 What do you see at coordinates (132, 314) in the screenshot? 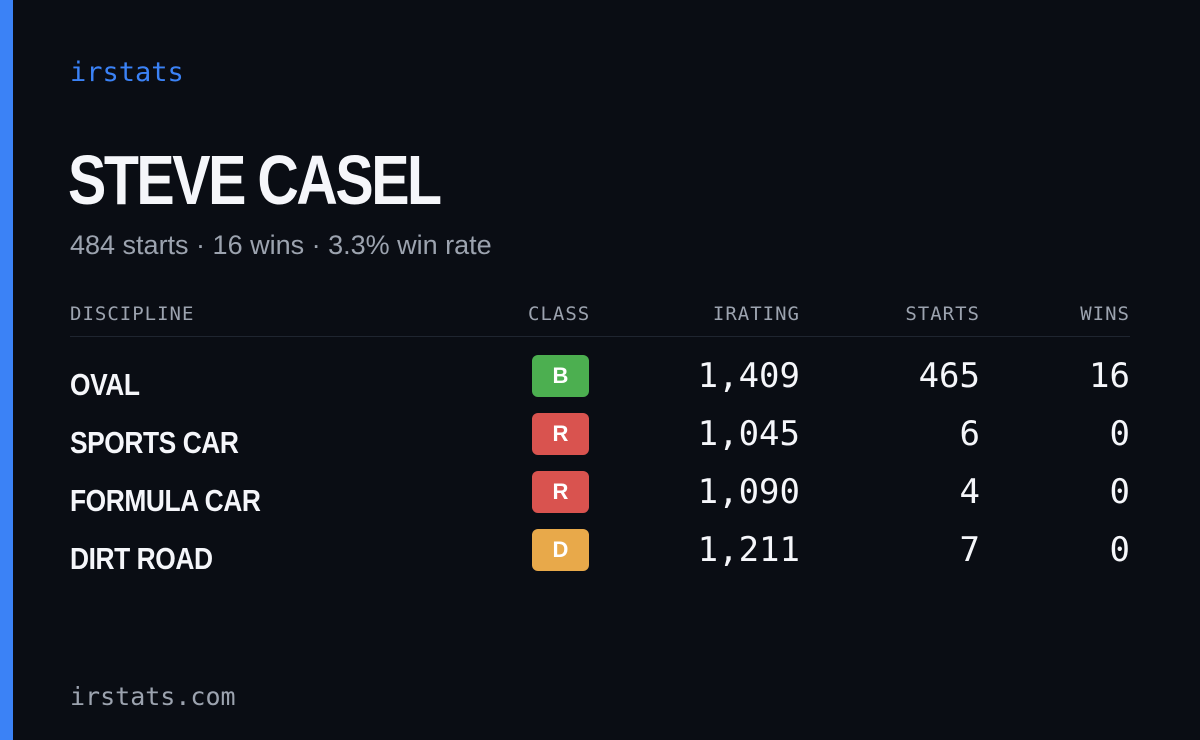
I see `header-discipline: DISCIPLINE` at bounding box center [132, 314].